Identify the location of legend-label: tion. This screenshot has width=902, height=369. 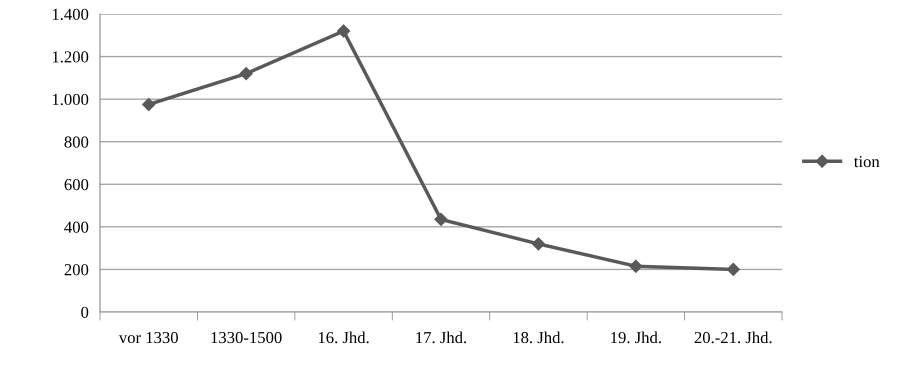
(867, 162).